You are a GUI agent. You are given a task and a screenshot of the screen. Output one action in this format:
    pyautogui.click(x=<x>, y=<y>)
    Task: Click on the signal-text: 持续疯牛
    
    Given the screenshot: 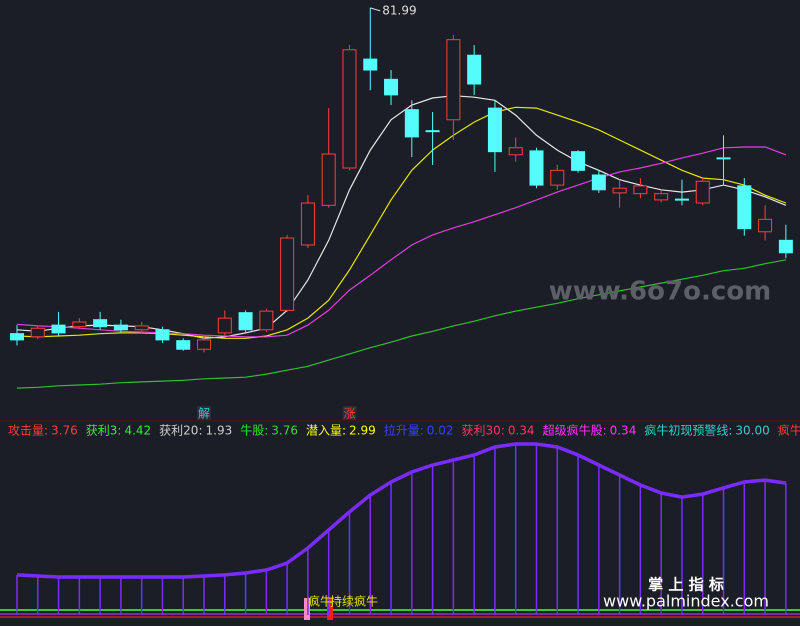 What is the action you would take?
    pyautogui.click(x=354, y=601)
    